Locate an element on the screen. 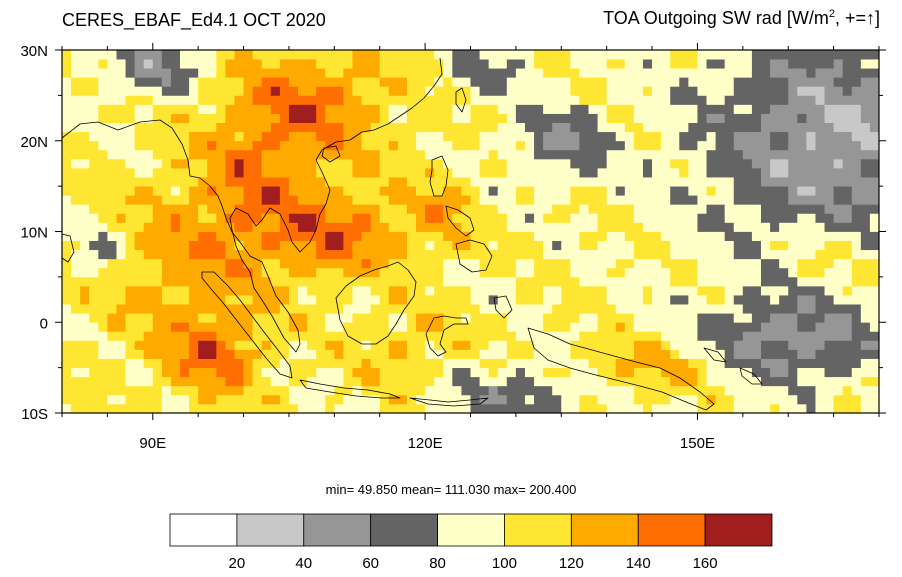 The height and width of the screenshot is (577, 902). coastline-mindanao is located at coordinates (474, 256).